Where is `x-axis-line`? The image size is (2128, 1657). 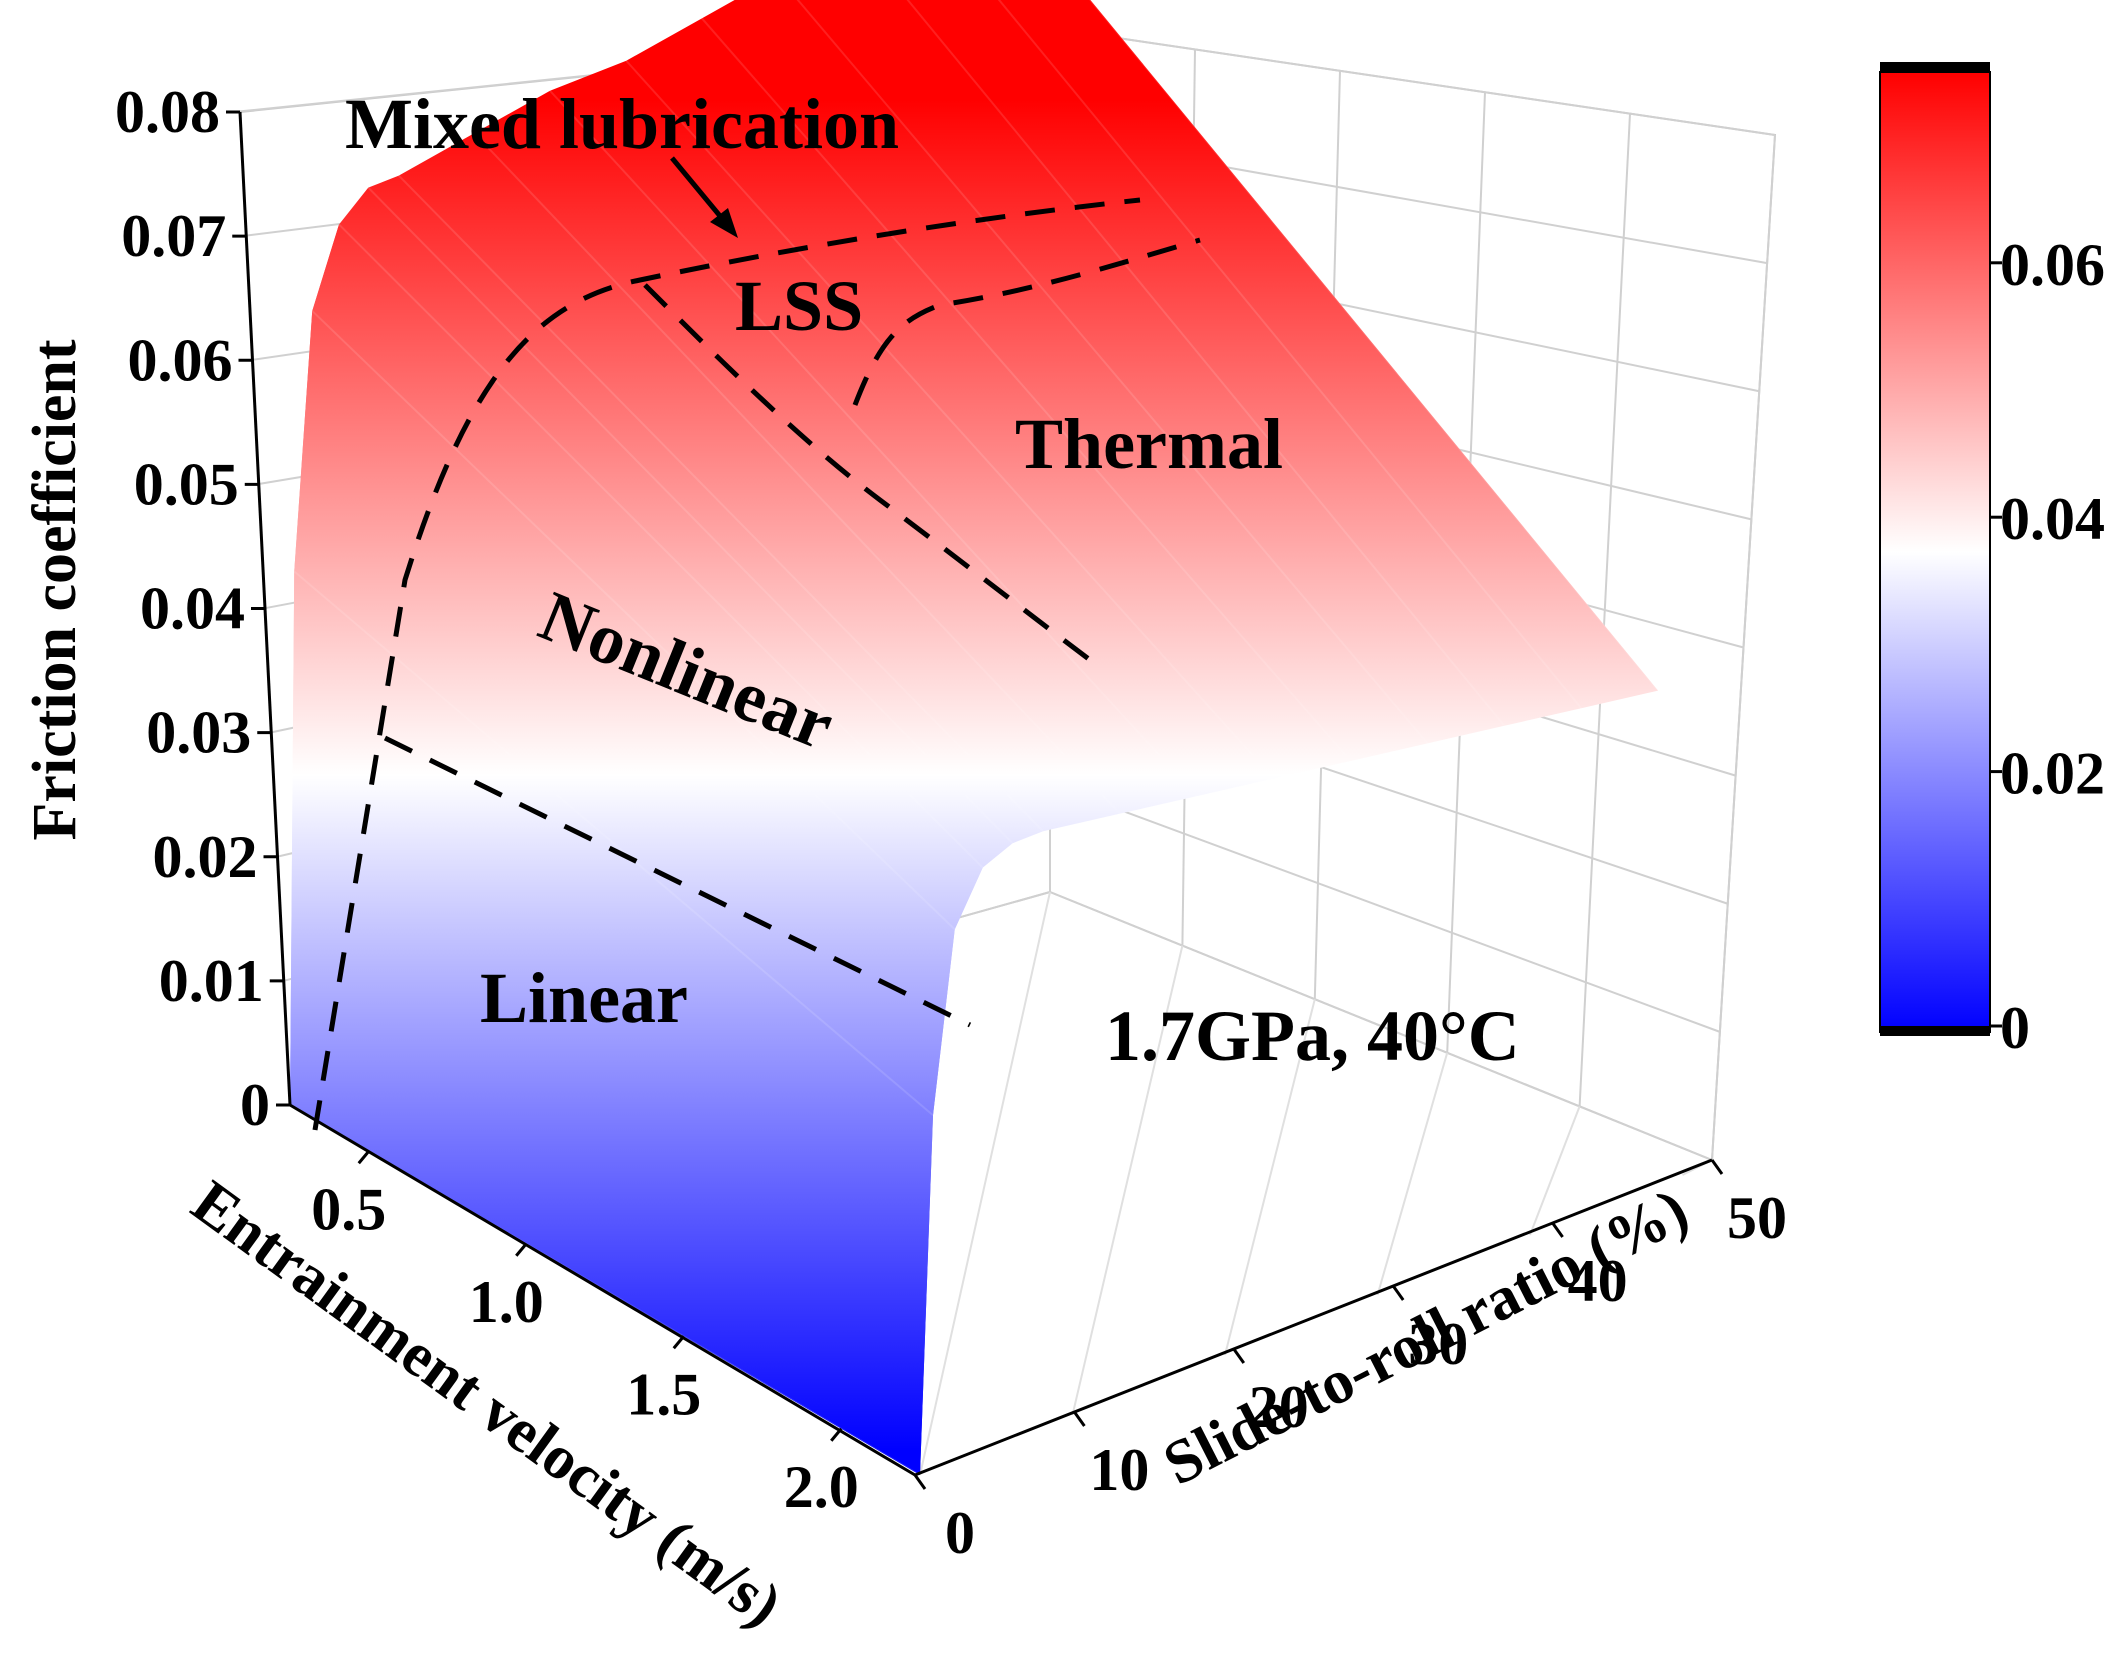
x-axis-line is located at coordinates (602, 1290).